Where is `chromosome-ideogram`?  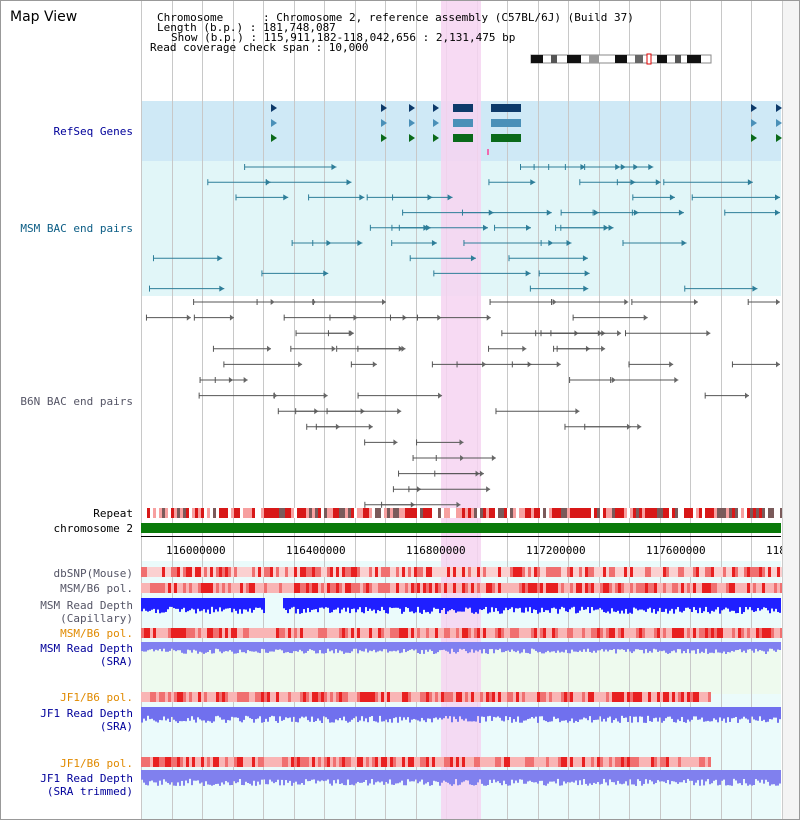 chromosome-ideogram is located at coordinates (621, 59).